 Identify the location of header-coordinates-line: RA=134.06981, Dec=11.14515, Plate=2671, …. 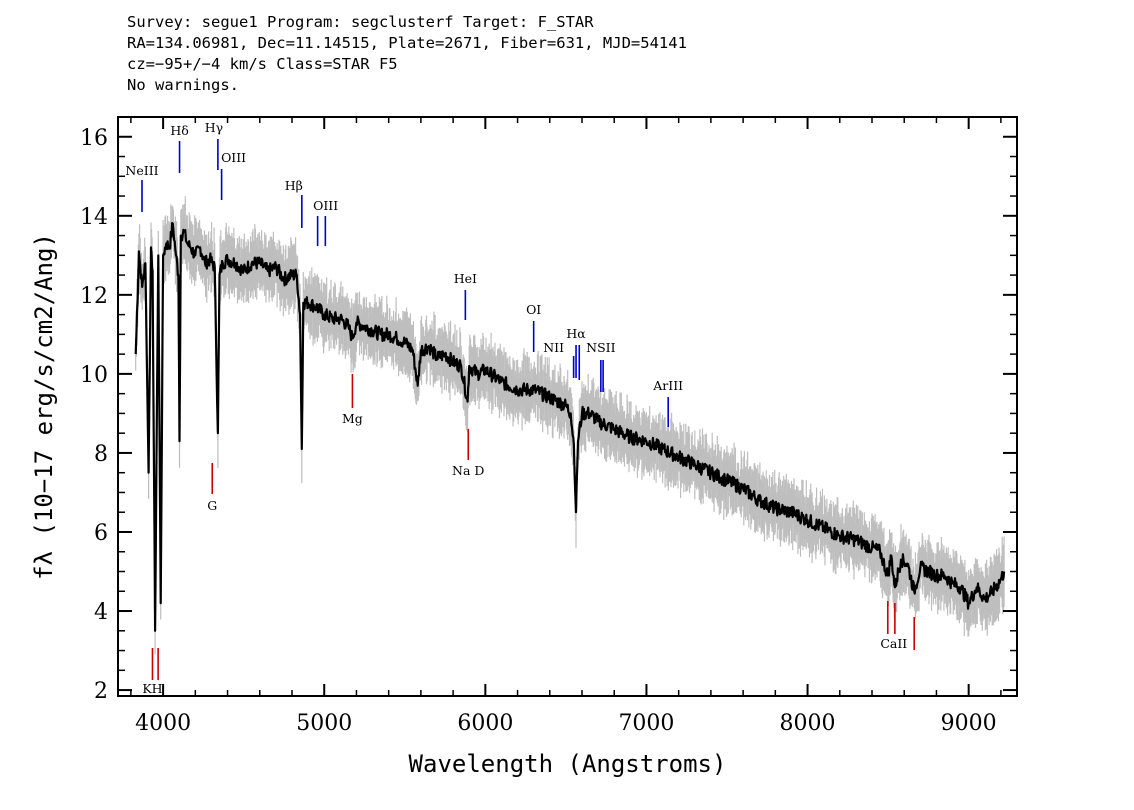
(407, 43).